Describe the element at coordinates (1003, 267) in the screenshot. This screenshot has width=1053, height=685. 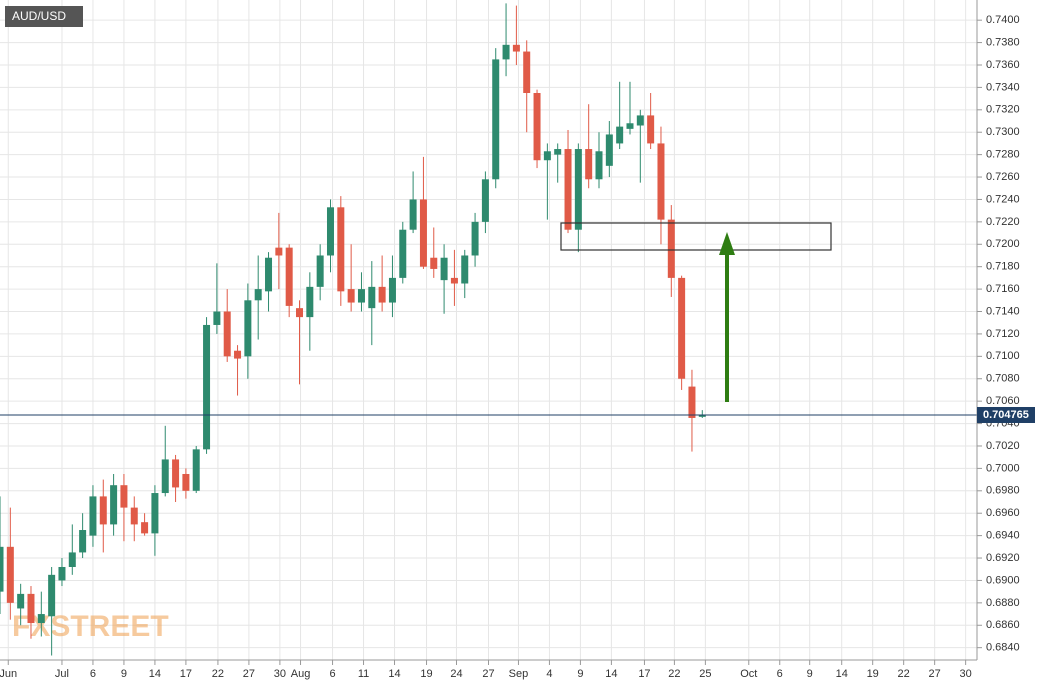
I see `y-tick-label: 0.7180` at that location.